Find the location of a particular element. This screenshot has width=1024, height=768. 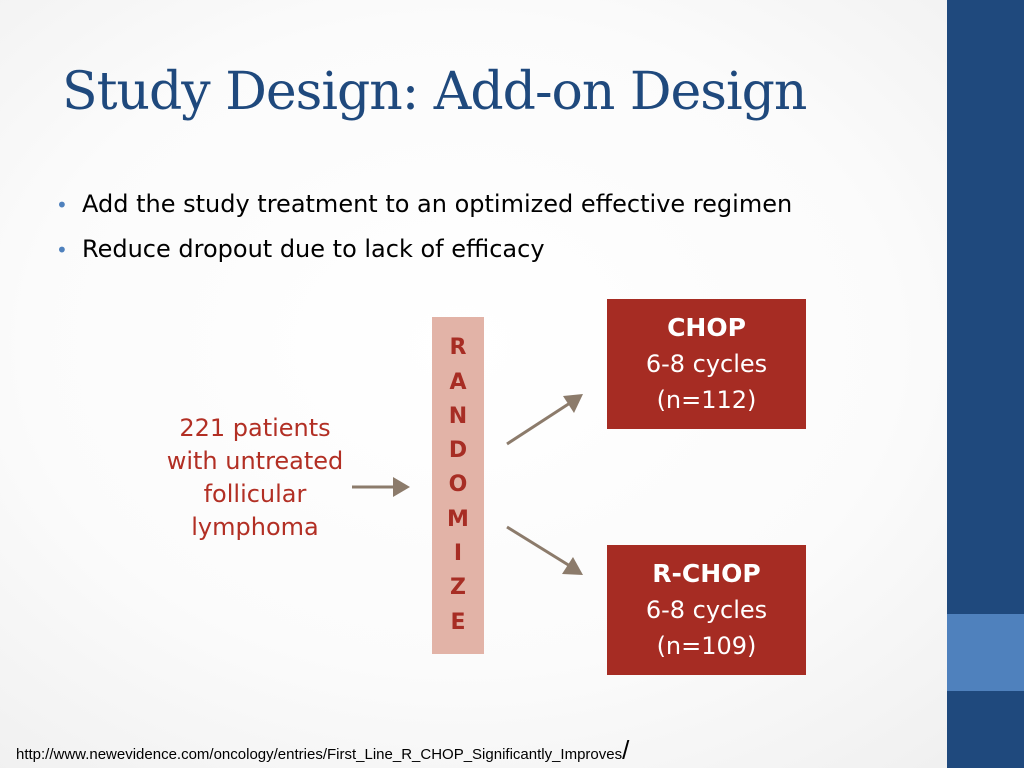

randomize-letter: N is located at coordinates (458, 416).